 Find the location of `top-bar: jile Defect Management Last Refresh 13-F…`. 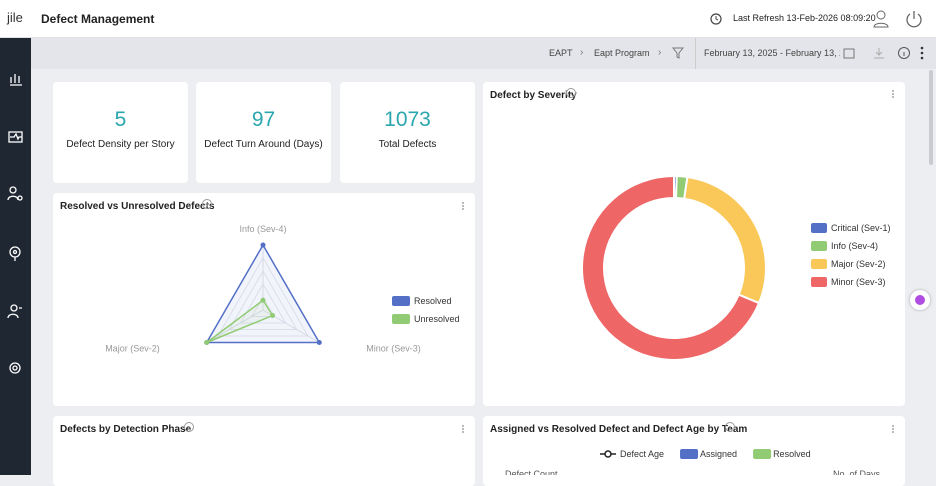

top-bar: jile Defect Management Last Refresh 13-F… is located at coordinates (468, 19).